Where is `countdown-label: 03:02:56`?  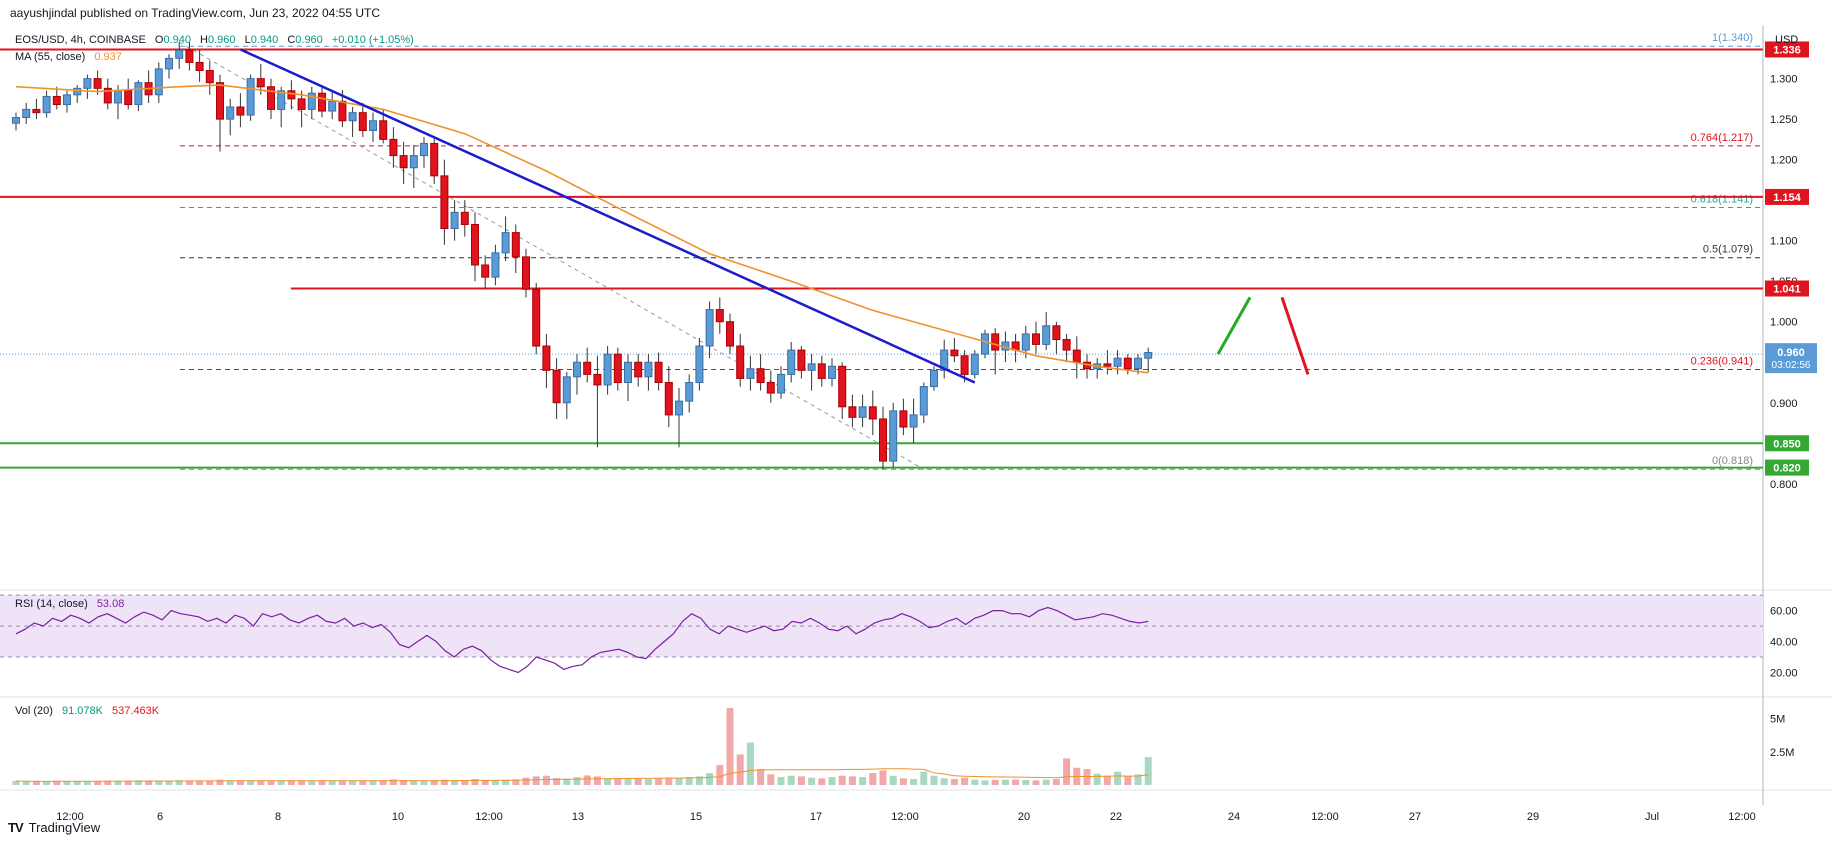 countdown-label: 03:02:56 is located at coordinates (1791, 365).